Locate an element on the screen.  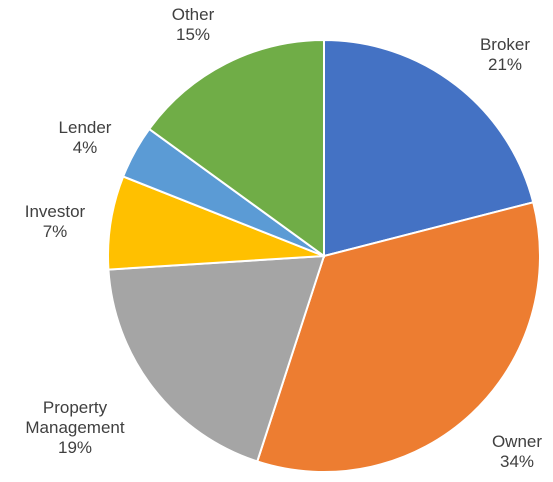
slice-label: Investor 7% is located at coordinates (55, 222).